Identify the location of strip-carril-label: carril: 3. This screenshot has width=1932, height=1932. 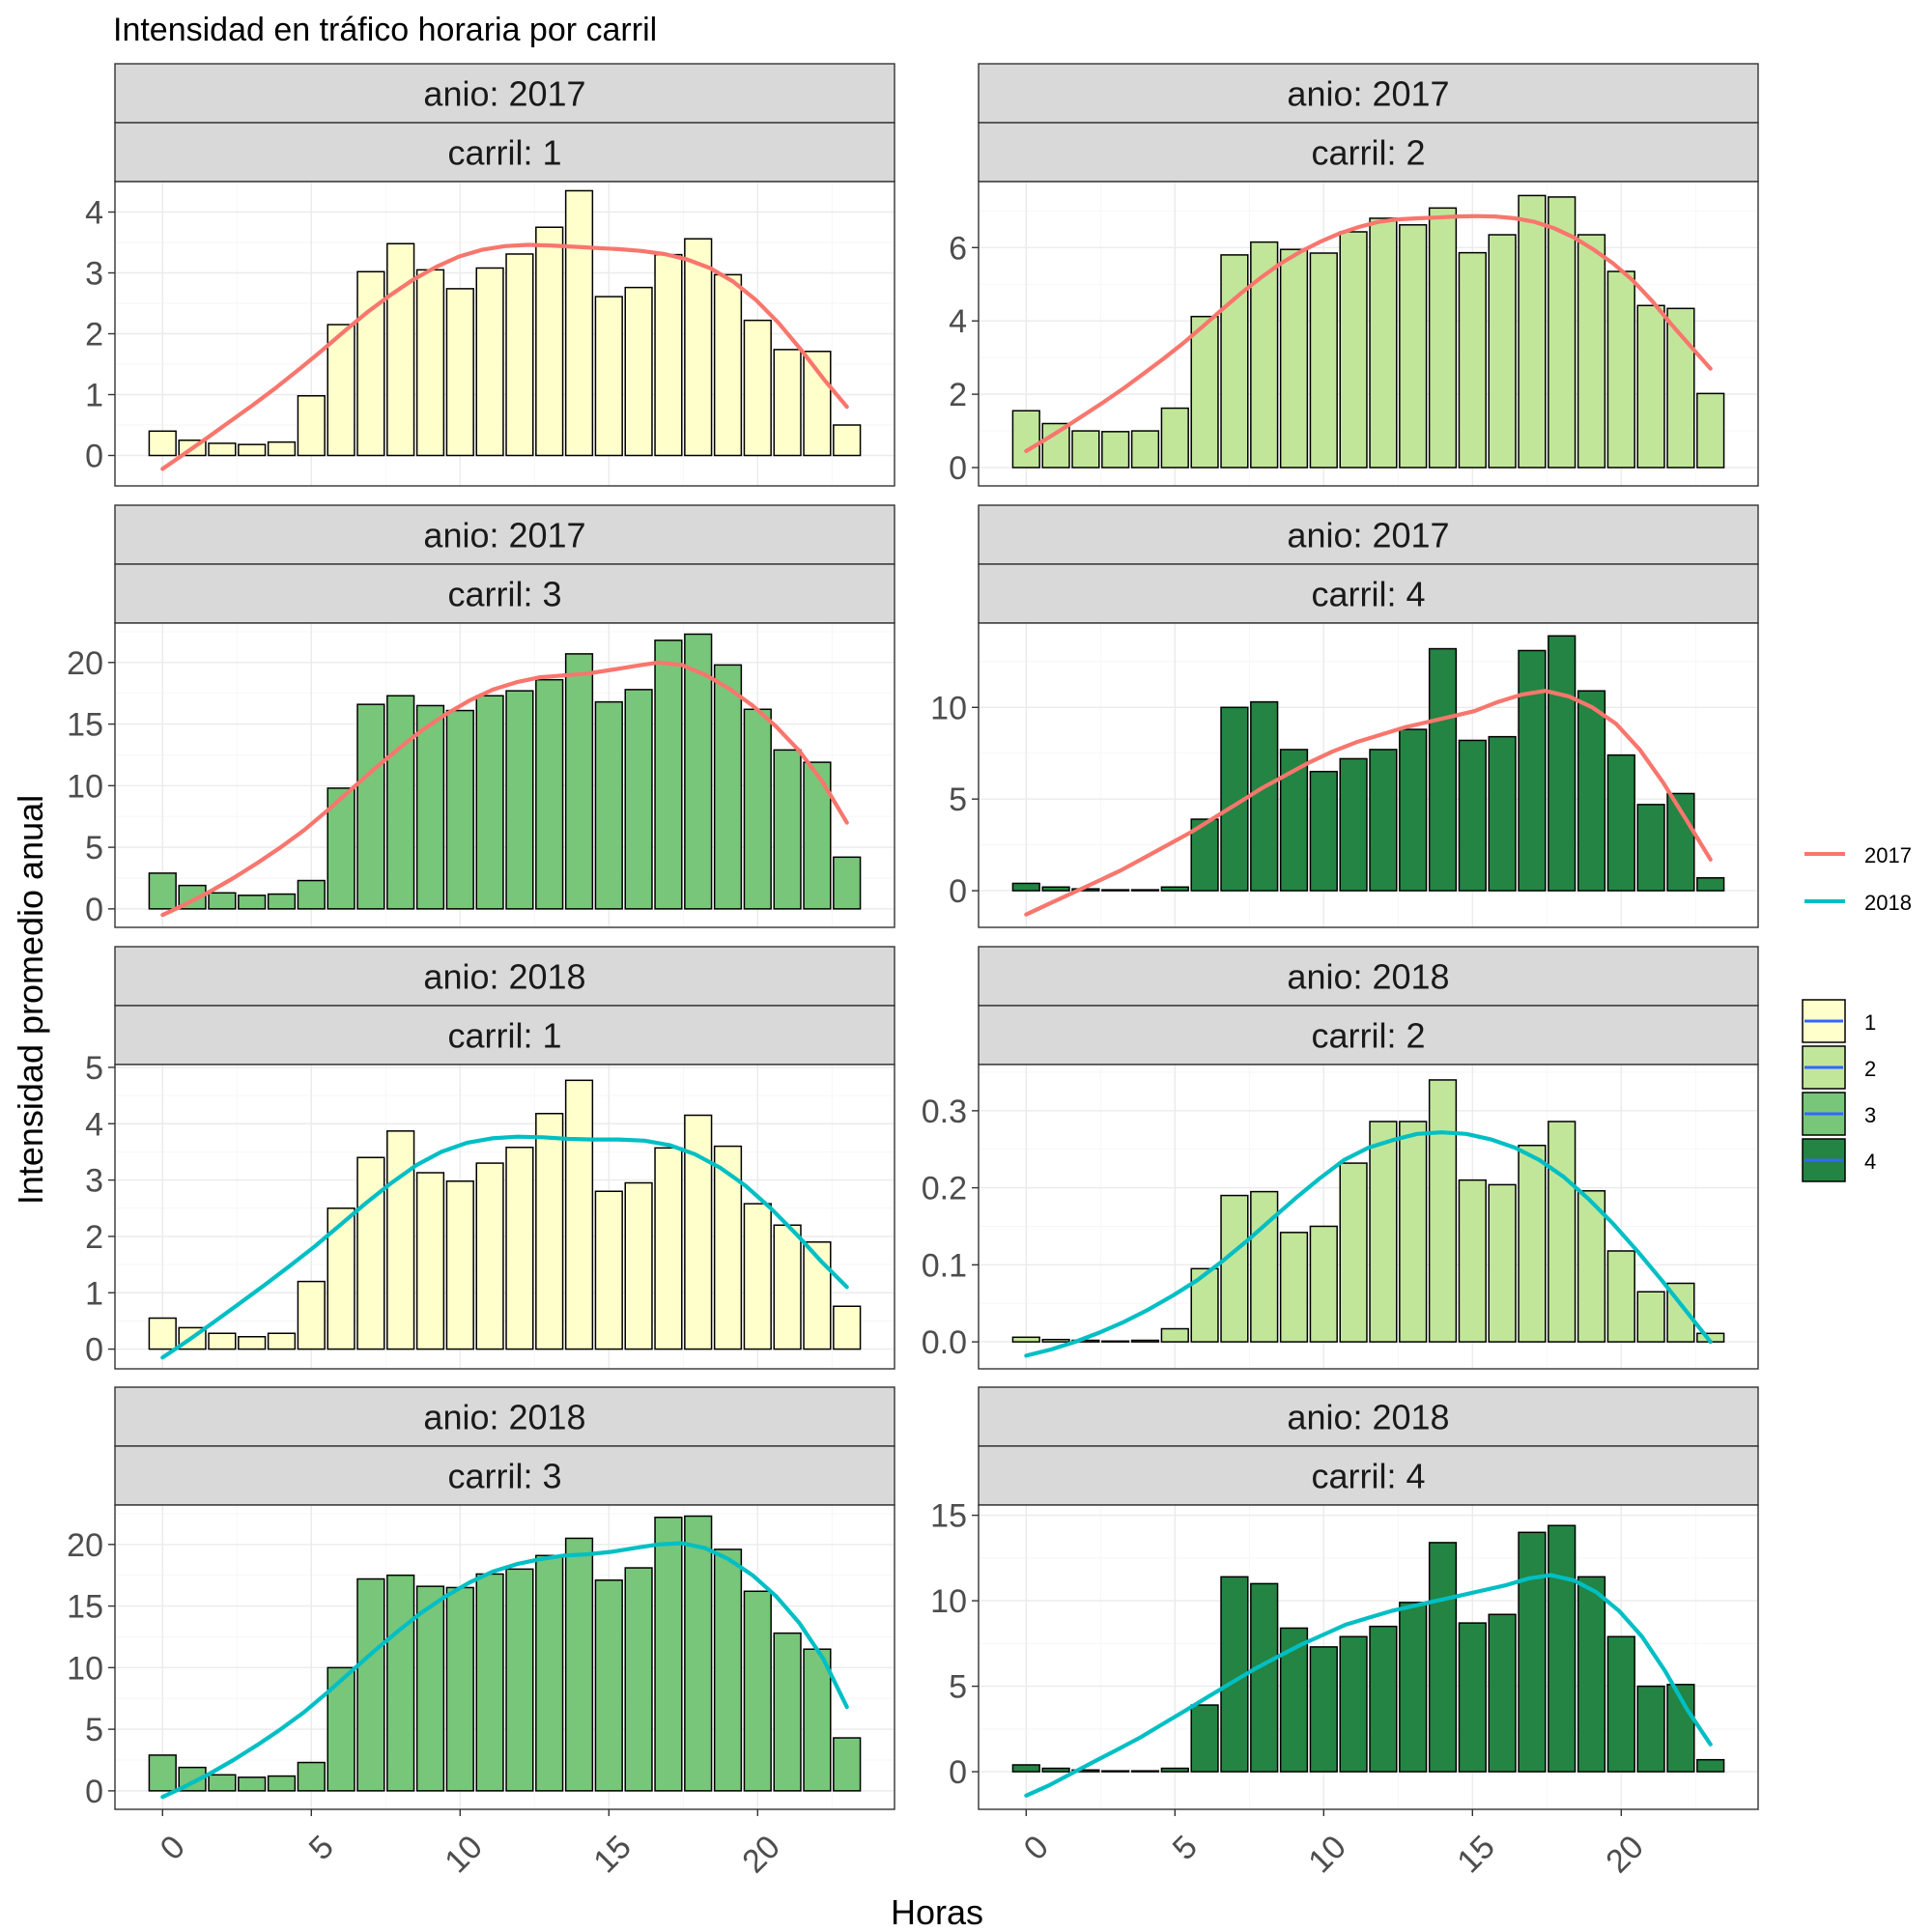
(504, 594).